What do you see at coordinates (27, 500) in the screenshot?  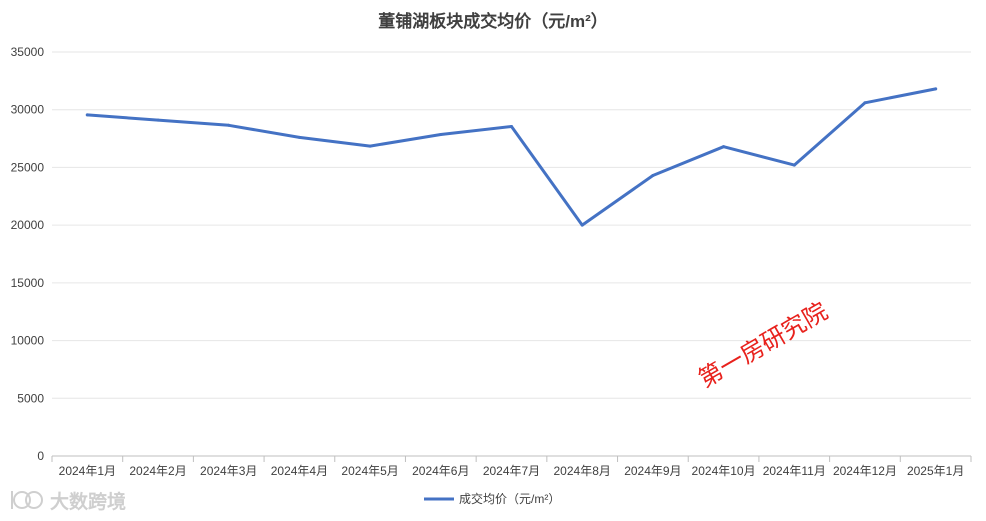 I see `logo-icon` at bounding box center [27, 500].